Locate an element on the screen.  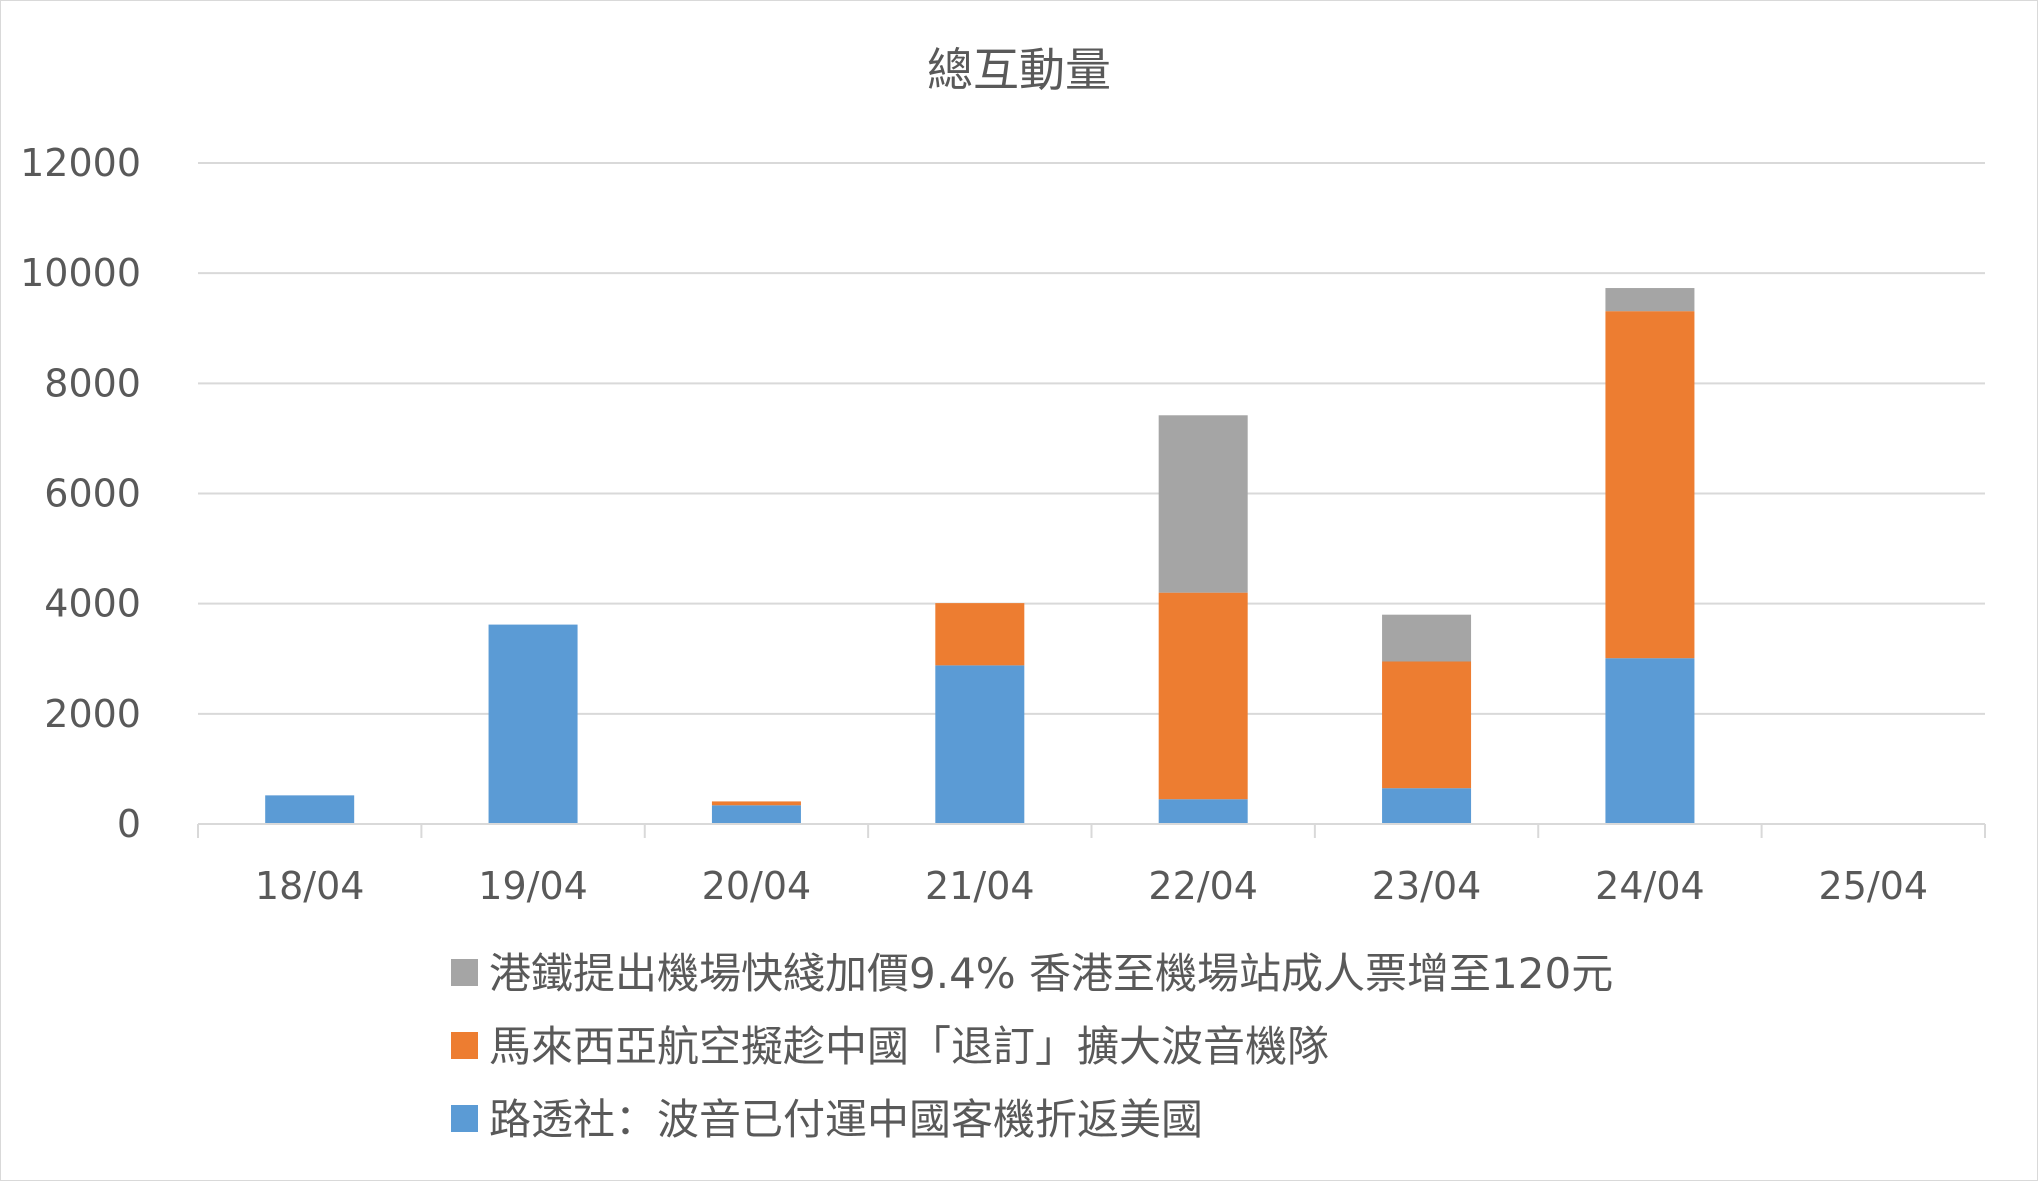
y-tick-label: 0 is located at coordinates (129, 824).